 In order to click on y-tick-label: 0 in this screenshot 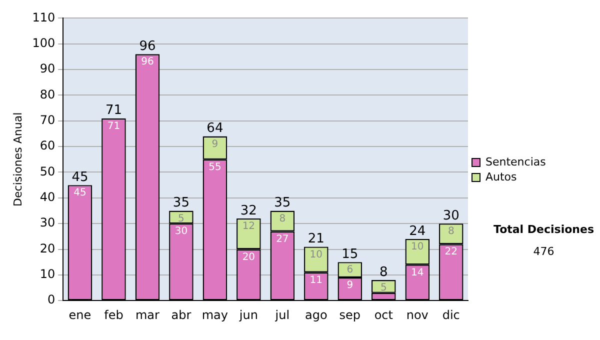, I will do `click(51, 299)`.